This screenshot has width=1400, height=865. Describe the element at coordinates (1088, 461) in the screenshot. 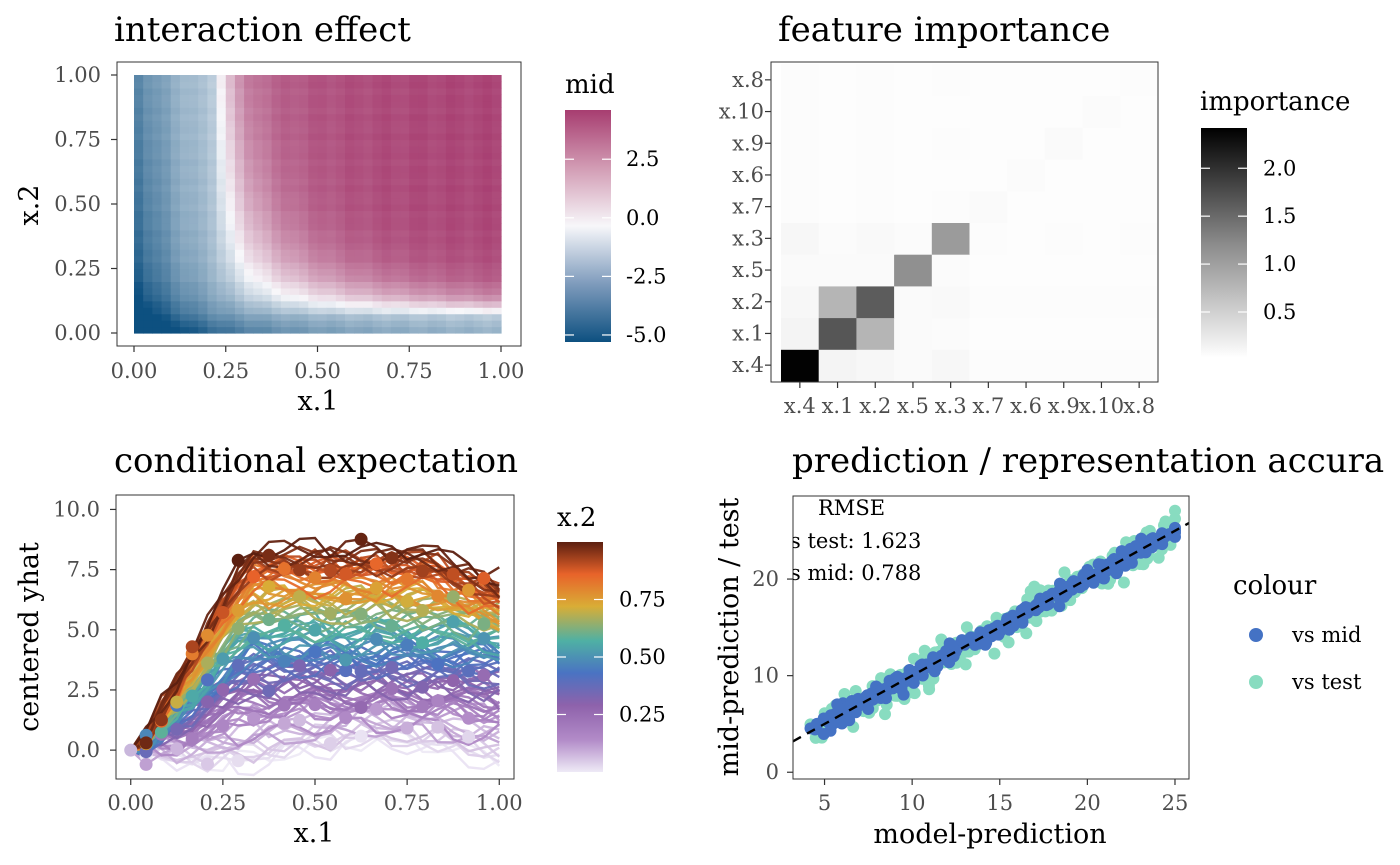

I see `chart-title-accuracy: prediction / representation accura` at that location.